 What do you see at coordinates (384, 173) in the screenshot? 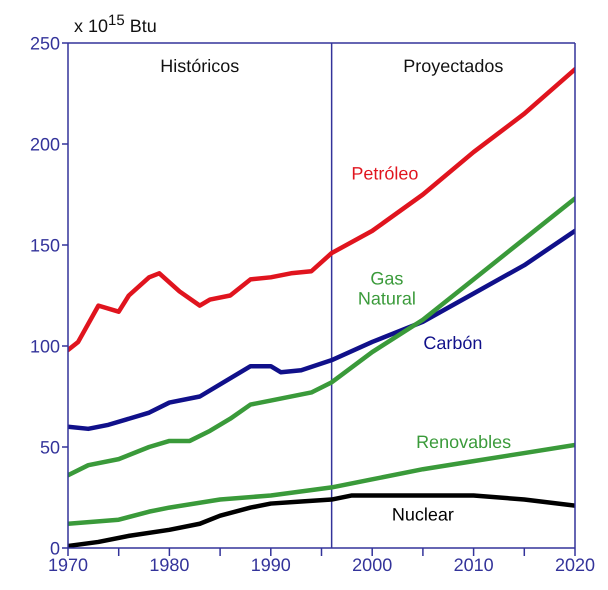
I see `series-label: Petróleo` at bounding box center [384, 173].